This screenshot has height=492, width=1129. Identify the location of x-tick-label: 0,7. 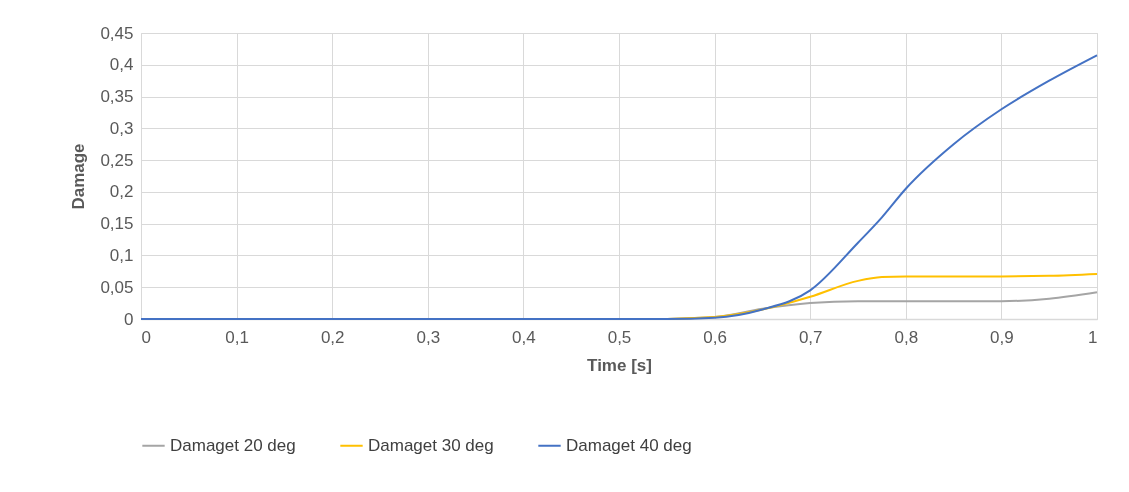
(810, 337).